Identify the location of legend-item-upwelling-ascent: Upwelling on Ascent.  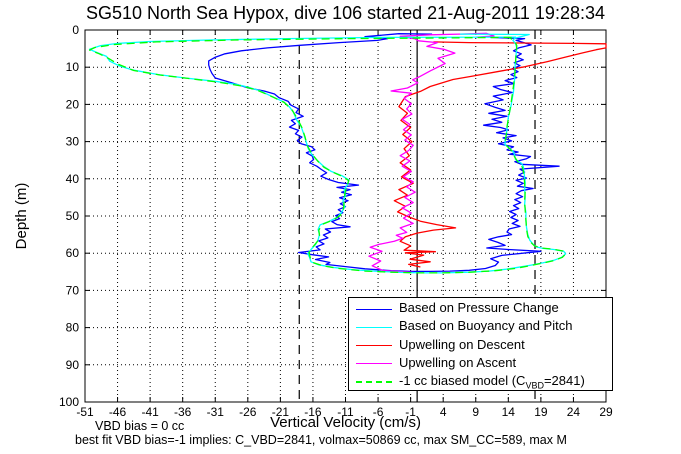
(480, 364).